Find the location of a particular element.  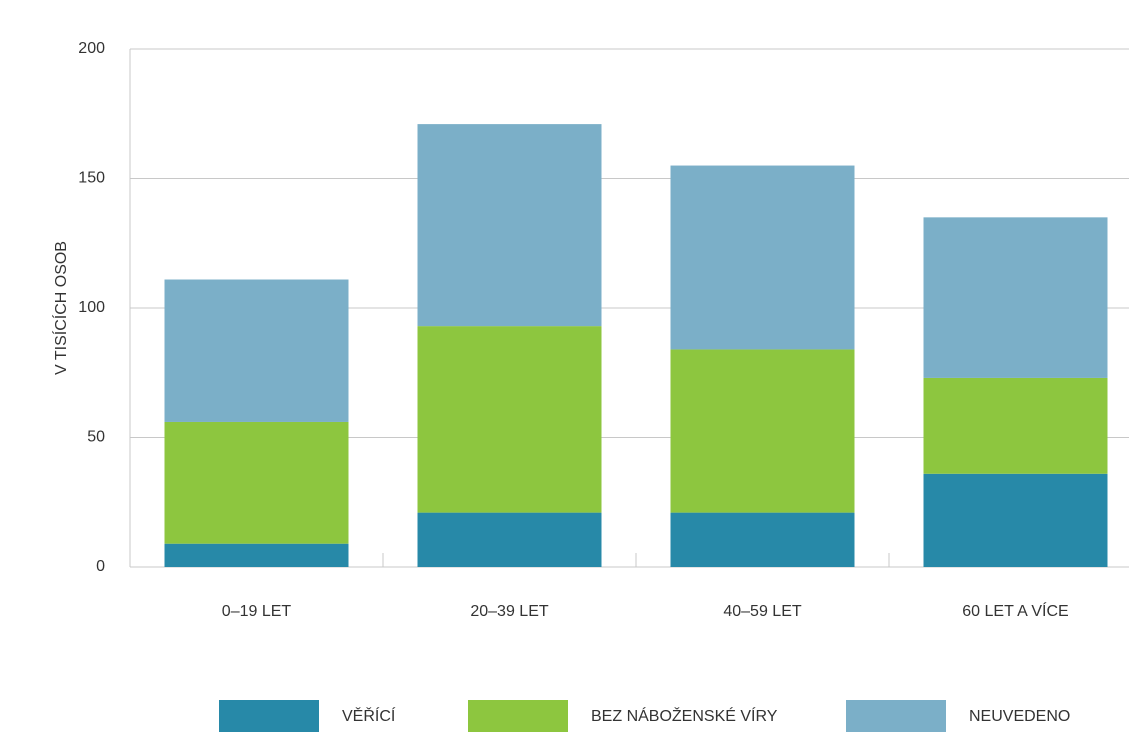

y-tick-label: 200 is located at coordinates (91, 48).